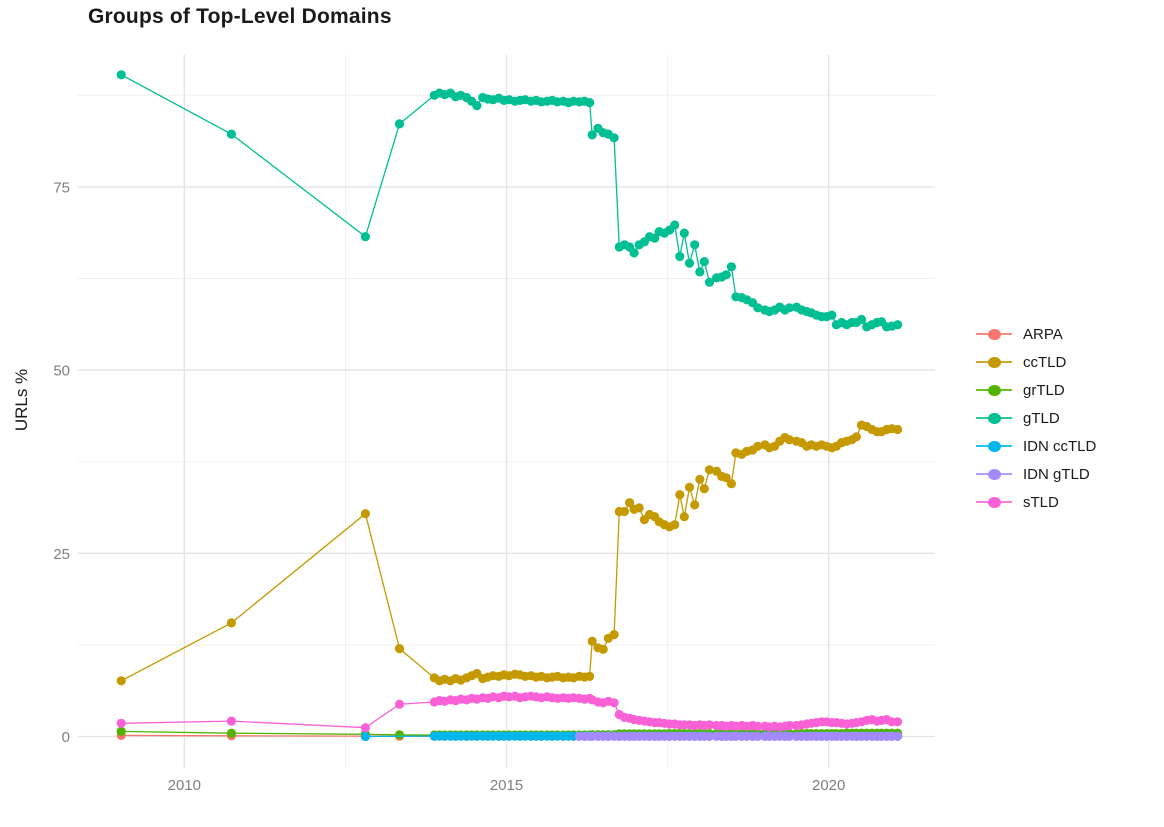 This screenshot has height=827, width=1164. I want to click on legend-item-ARPA: ARPA, so click(1036, 334).